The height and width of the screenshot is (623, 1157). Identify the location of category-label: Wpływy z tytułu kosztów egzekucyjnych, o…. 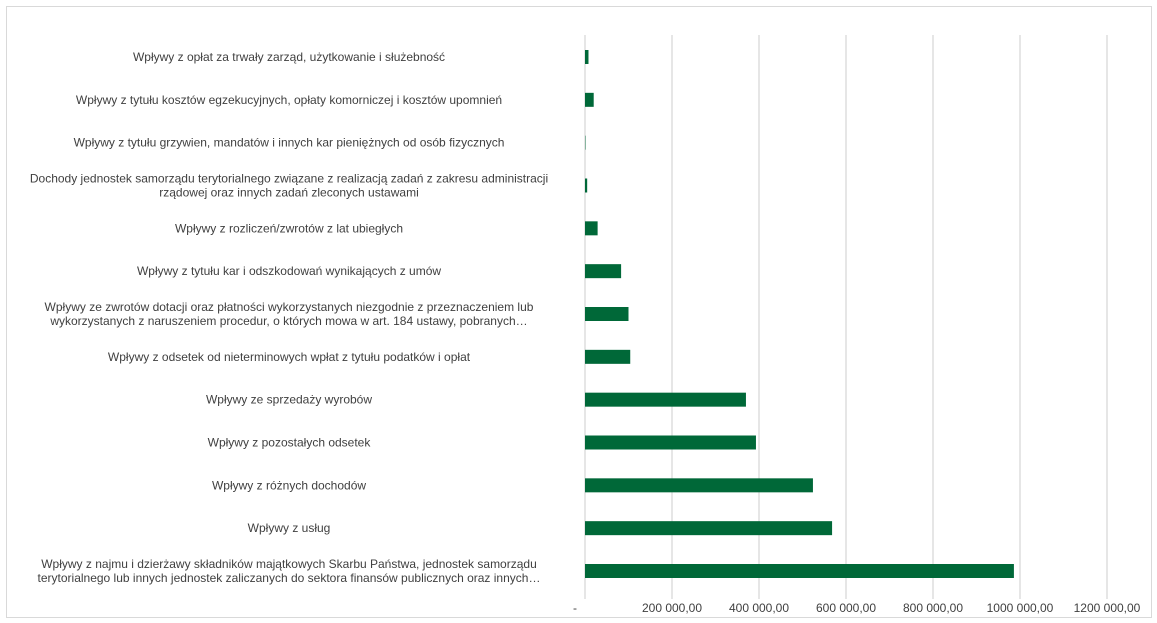
(289, 100).